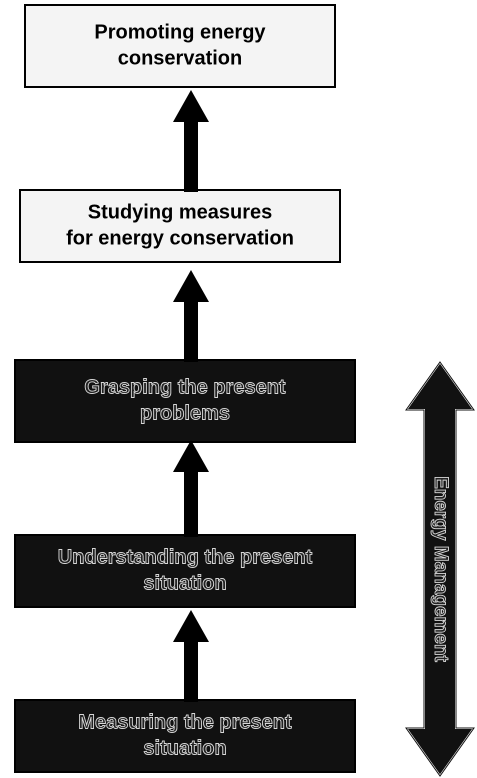  What do you see at coordinates (184, 387) in the screenshot?
I see `node-label-line: Grasping the present` at bounding box center [184, 387].